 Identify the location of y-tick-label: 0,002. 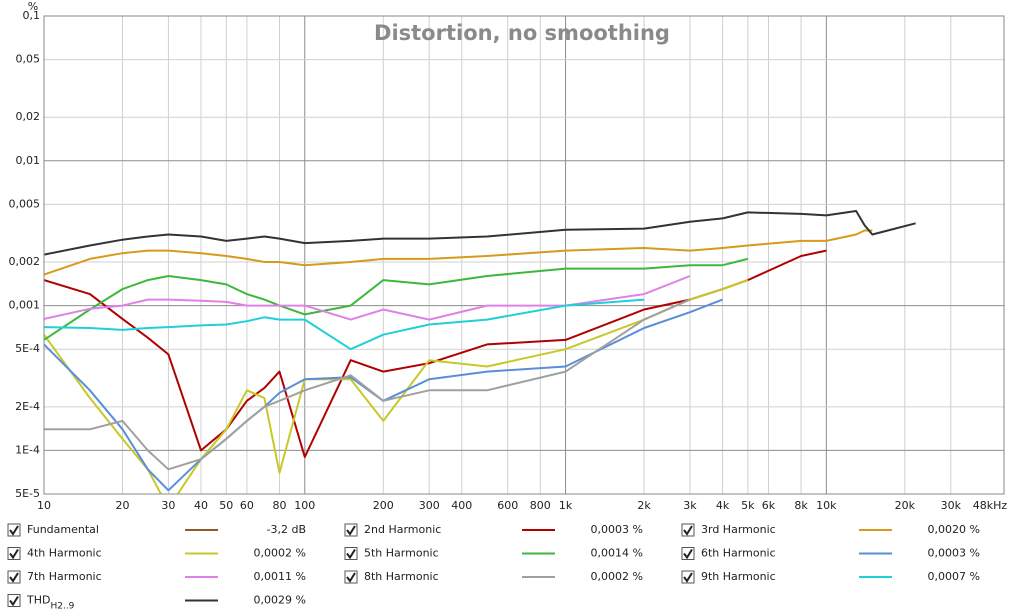
(25, 261).